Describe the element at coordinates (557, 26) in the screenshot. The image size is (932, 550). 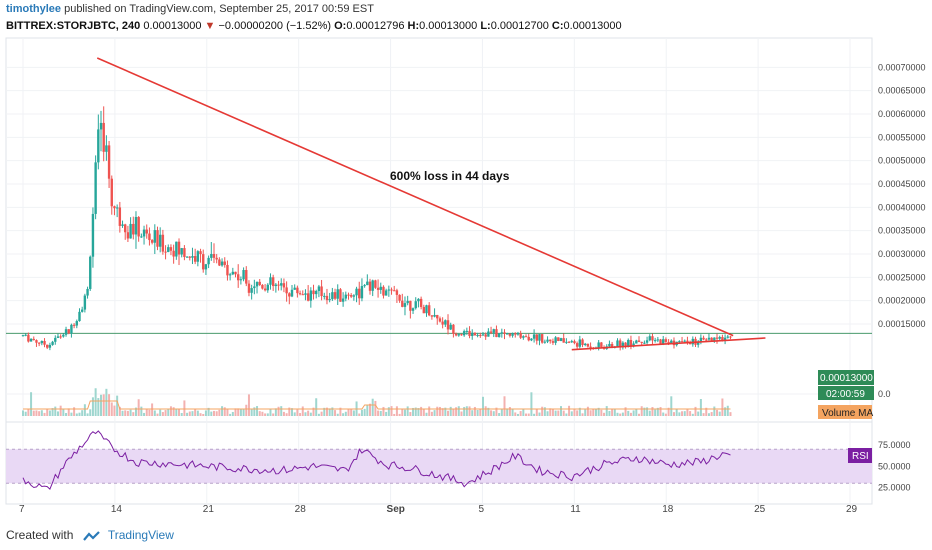
I see `close-label: C:` at that location.